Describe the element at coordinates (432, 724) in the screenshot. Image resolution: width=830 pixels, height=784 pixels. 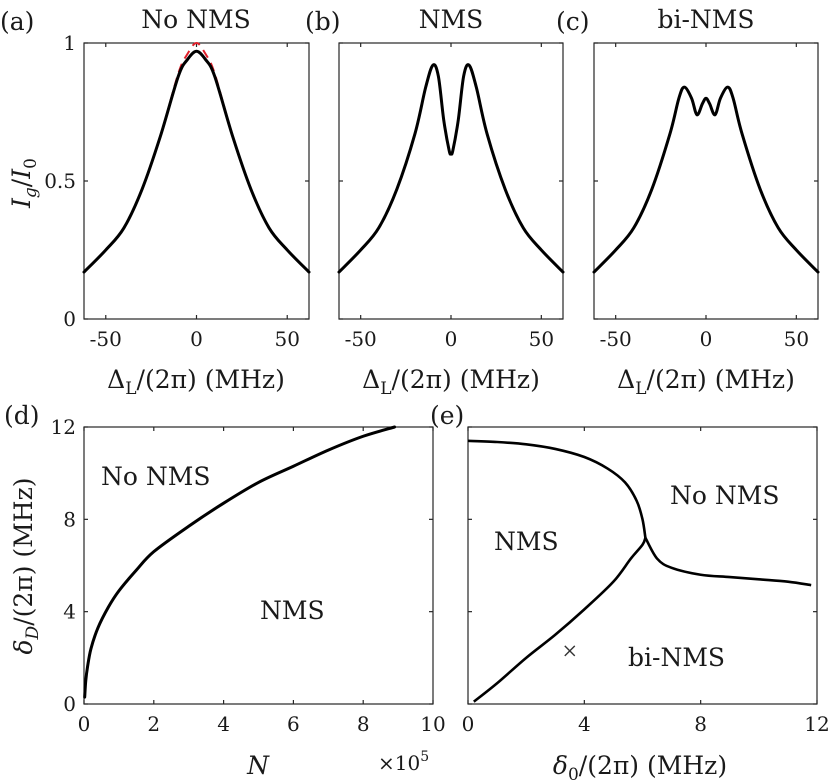
I see `x-tick-label: 10` at that location.